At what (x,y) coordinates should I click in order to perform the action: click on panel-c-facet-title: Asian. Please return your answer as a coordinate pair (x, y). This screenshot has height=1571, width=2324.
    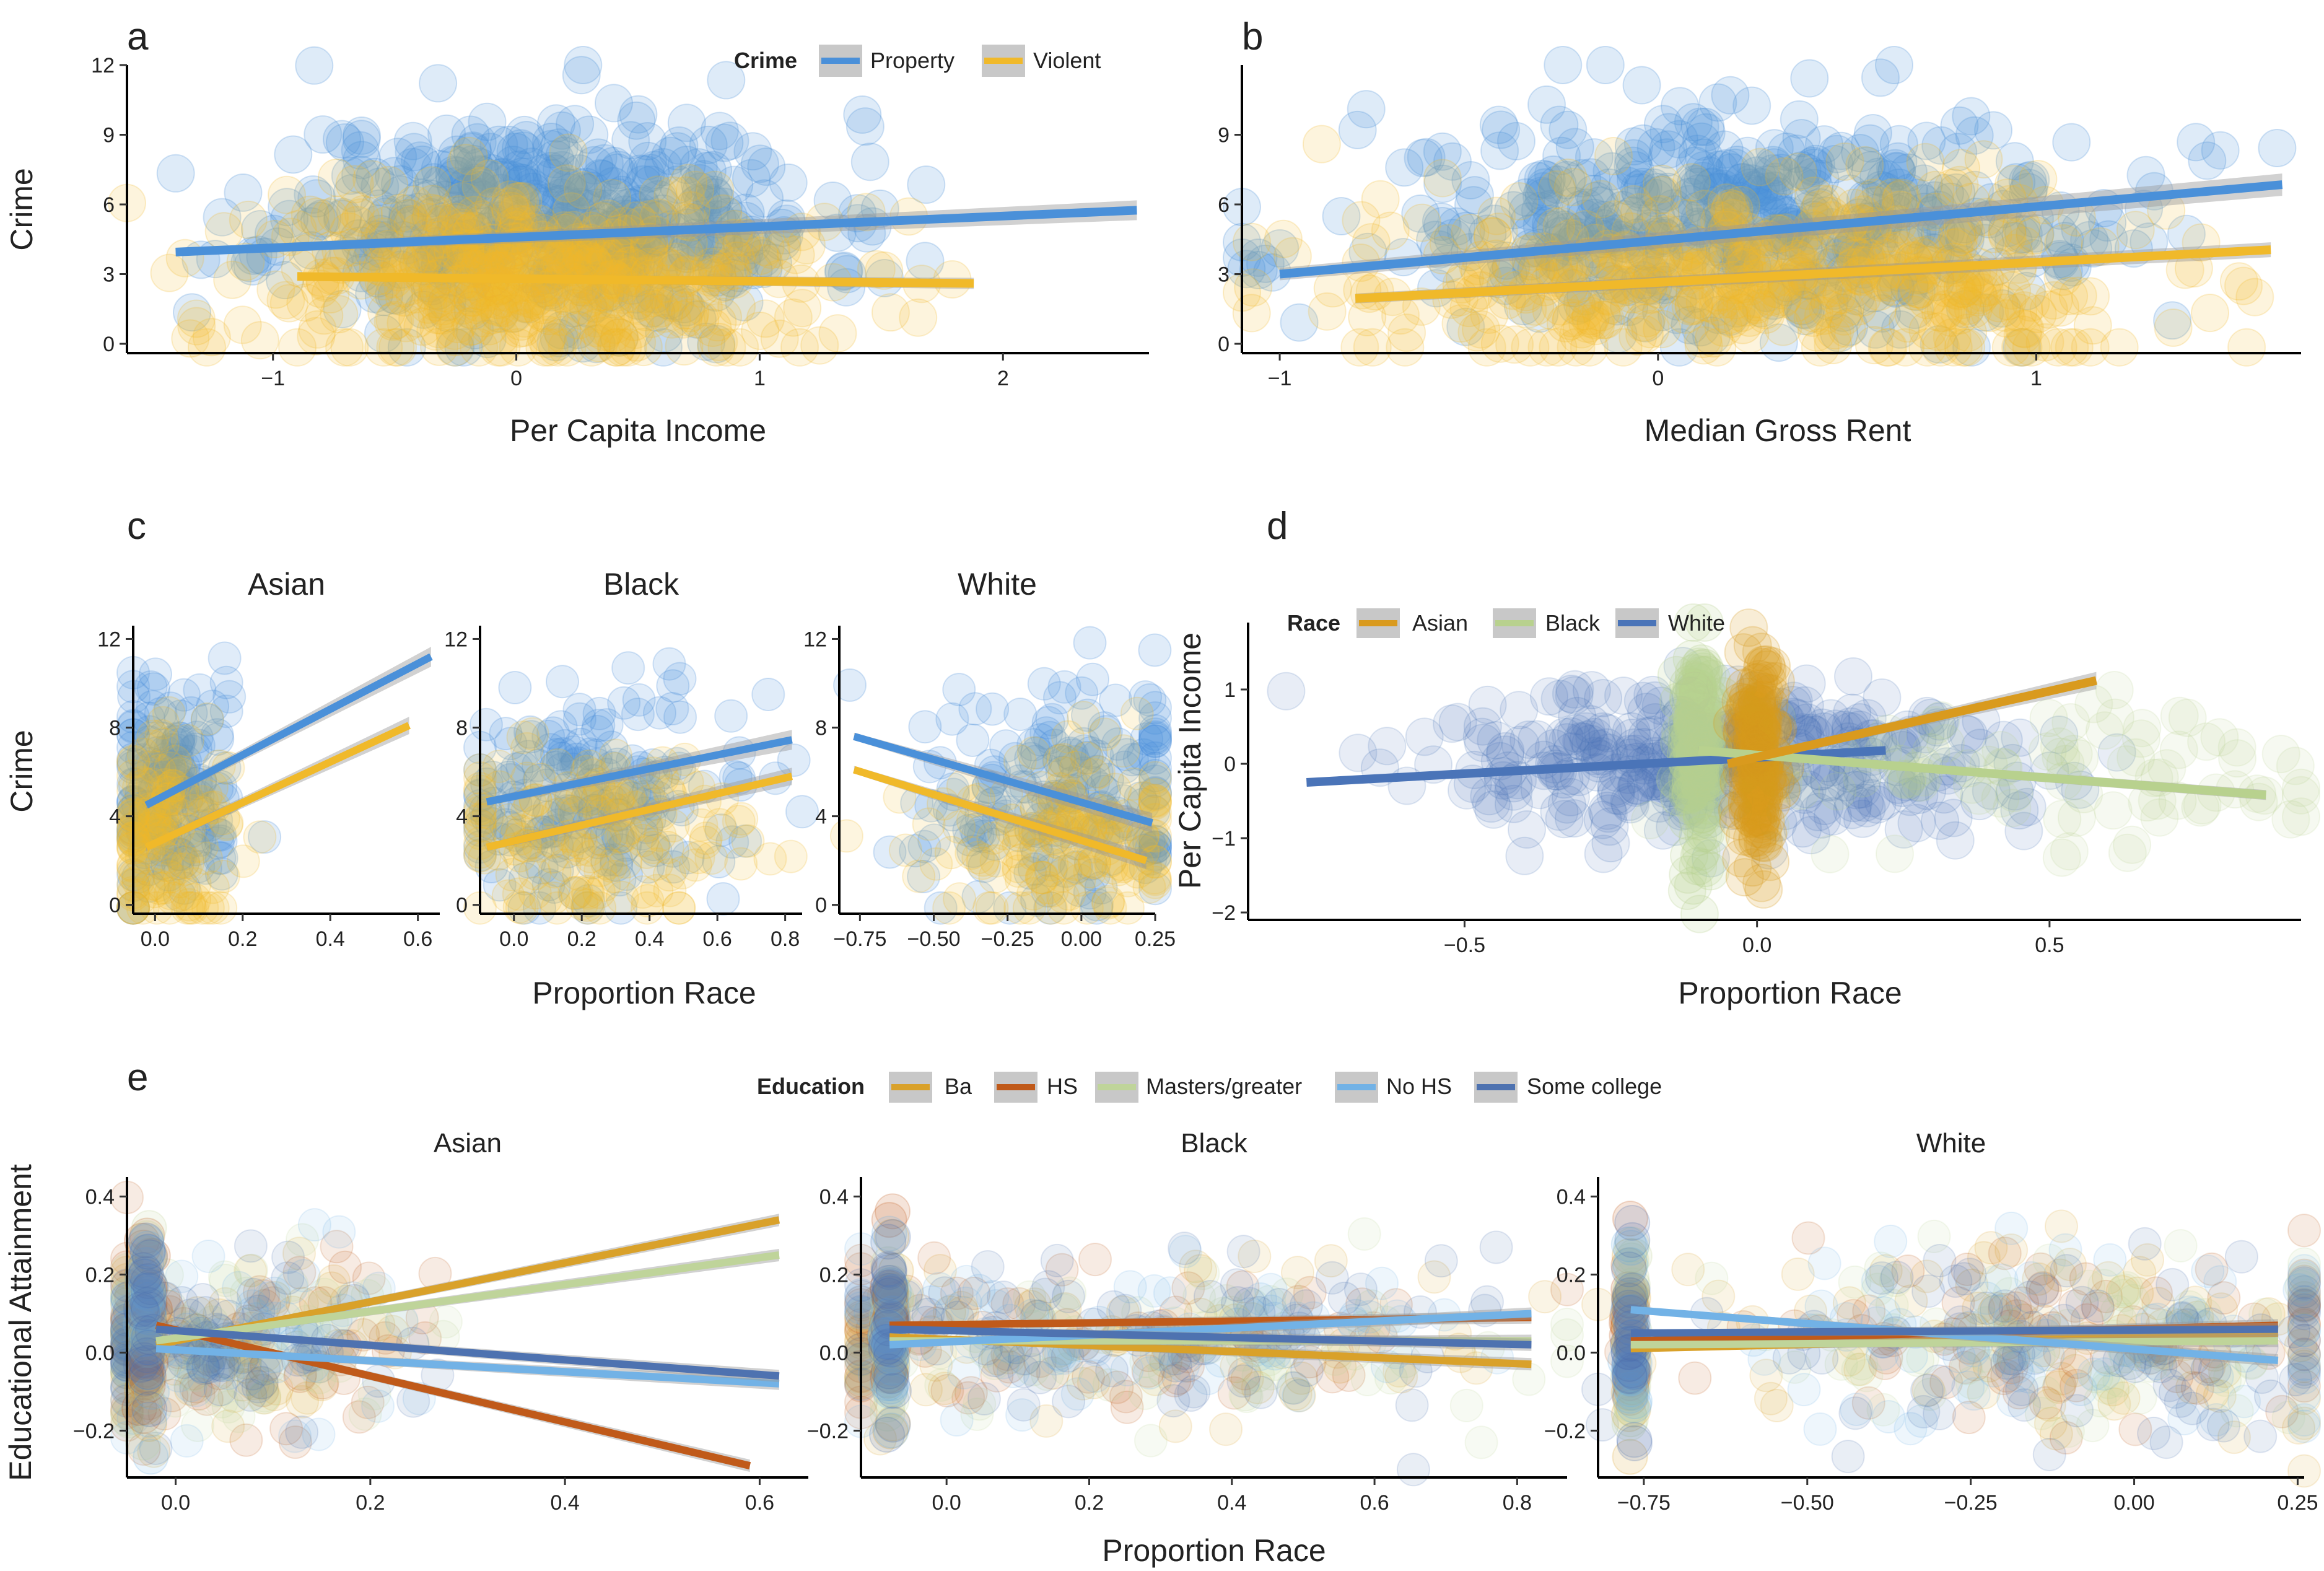
    Looking at the image, I should click on (286, 584).